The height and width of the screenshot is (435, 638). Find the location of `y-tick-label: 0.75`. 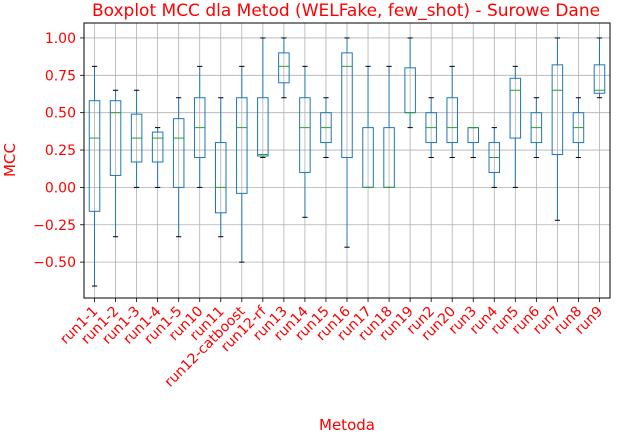

y-tick-label: 0.75 is located at coordinates (60, 76).